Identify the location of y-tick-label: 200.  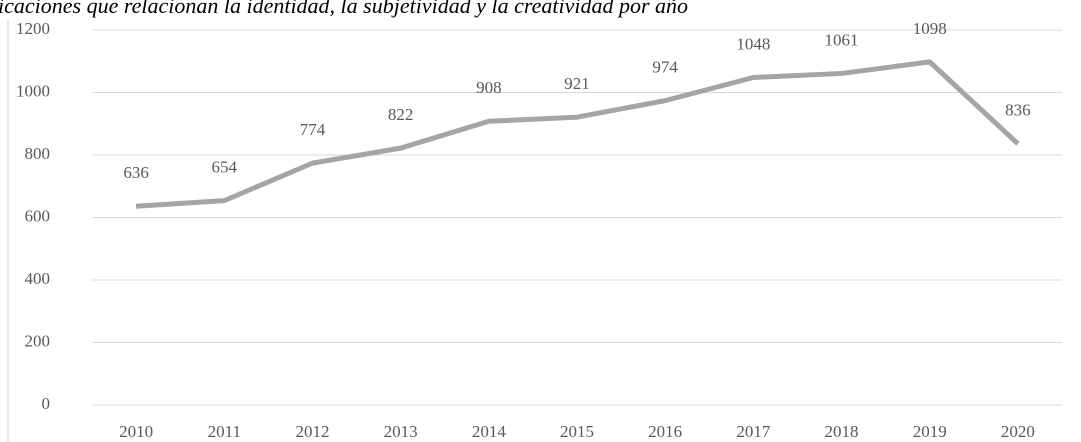
(38, 340).